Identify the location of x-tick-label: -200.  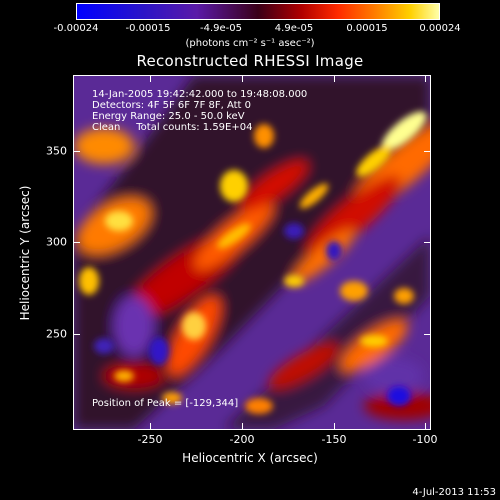
(242, 439).